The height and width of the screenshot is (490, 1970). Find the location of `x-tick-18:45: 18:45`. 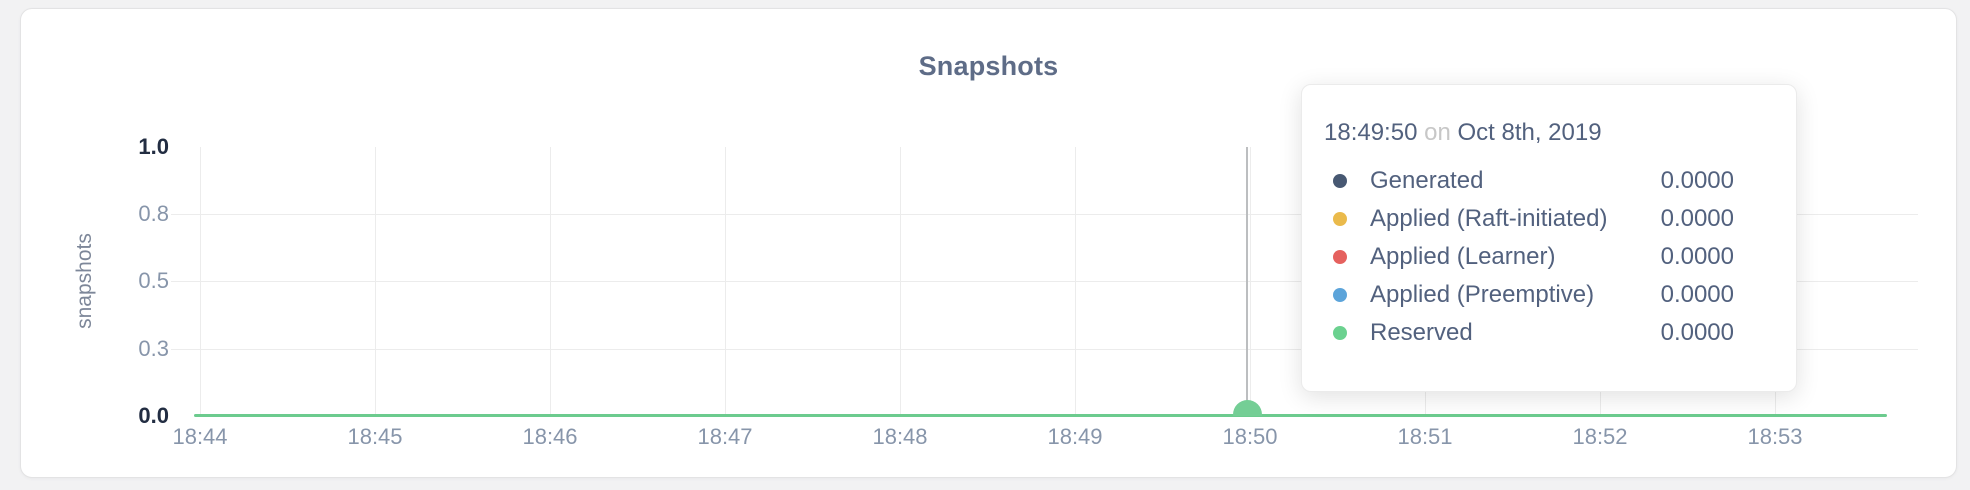

x-tick-18:45: 18:45 is located at coordinates (375, 436).